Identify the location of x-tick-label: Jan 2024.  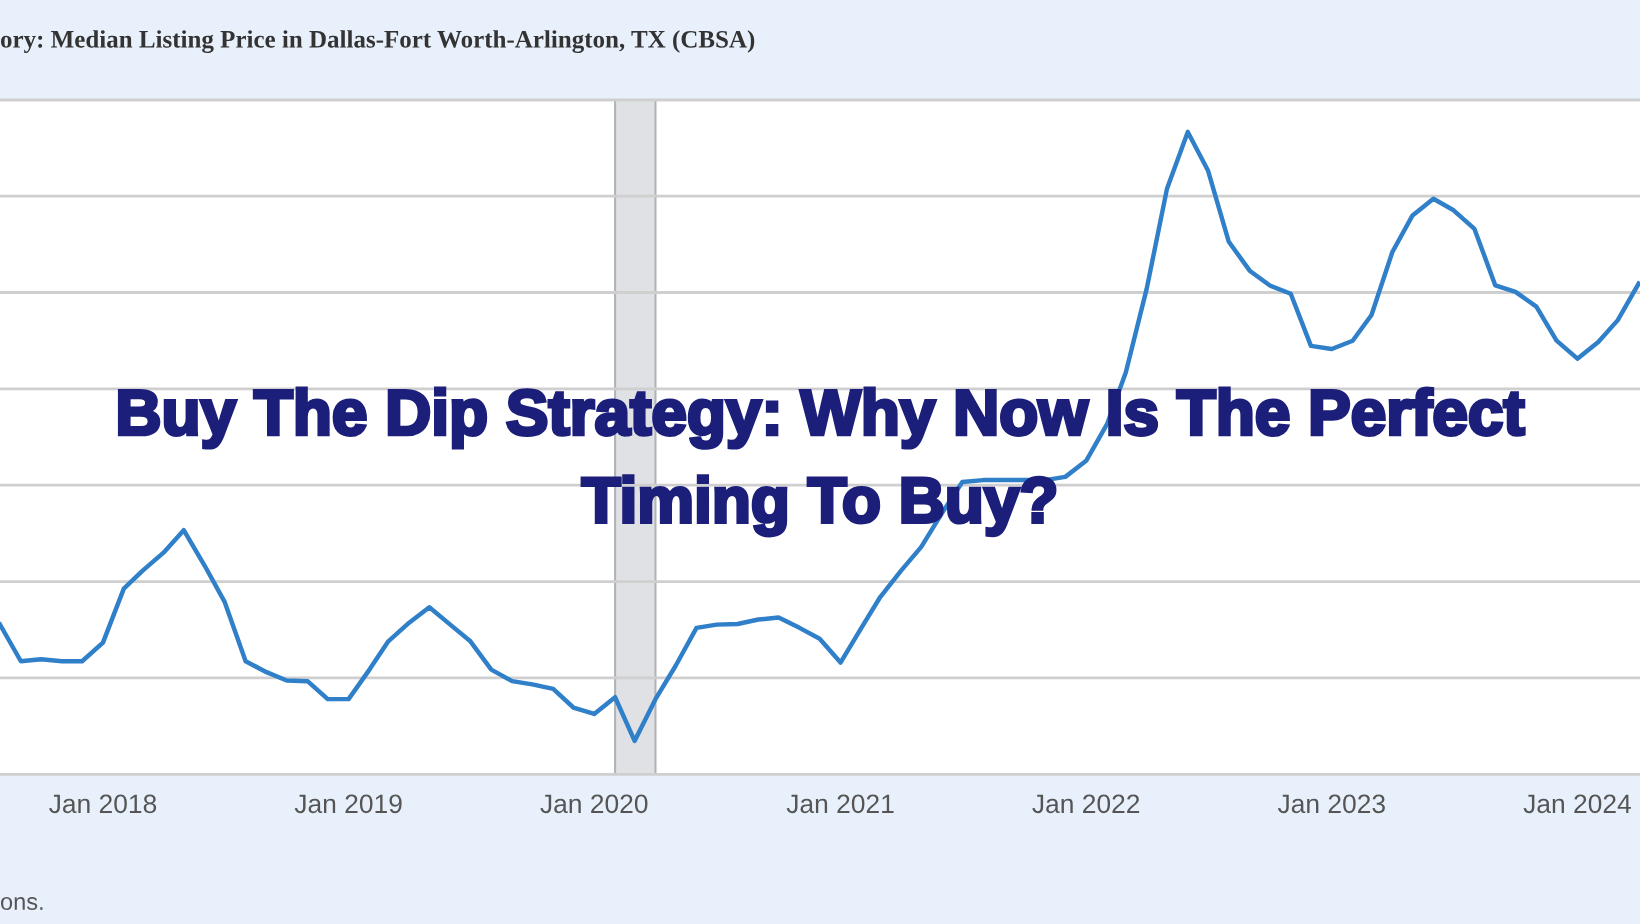
(1577, 804).